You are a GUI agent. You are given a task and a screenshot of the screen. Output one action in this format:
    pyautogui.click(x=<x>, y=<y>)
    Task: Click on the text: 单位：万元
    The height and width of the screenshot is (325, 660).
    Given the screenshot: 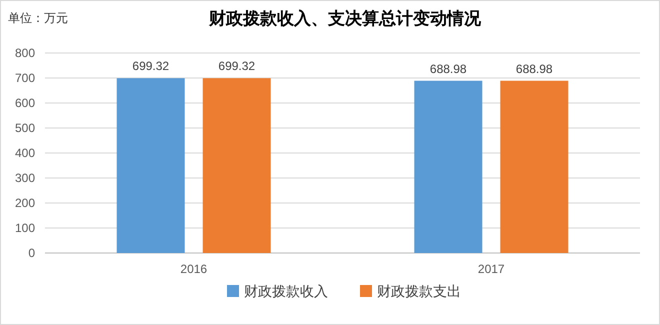 What is the action you would take?
    pyautogui.click(x=38, y=18)
    